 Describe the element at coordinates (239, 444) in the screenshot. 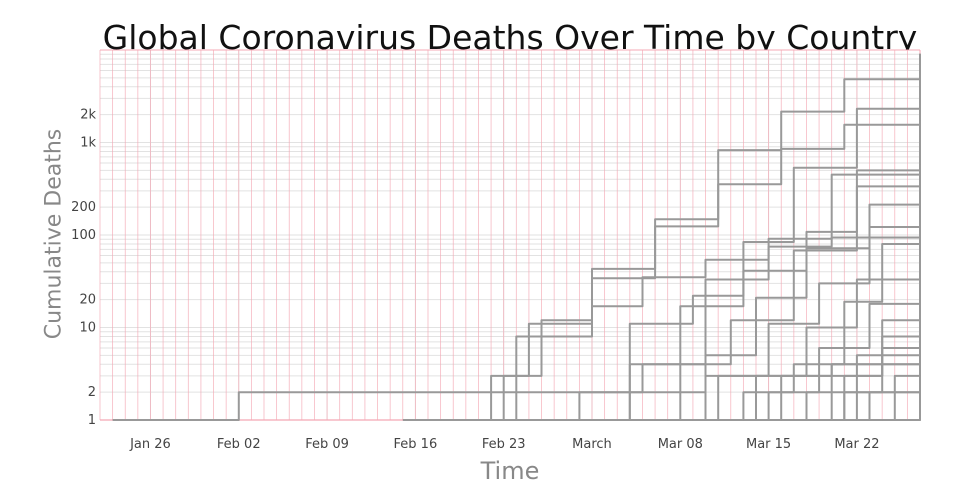

I see `x-tick-label: Feb 02` at that location.